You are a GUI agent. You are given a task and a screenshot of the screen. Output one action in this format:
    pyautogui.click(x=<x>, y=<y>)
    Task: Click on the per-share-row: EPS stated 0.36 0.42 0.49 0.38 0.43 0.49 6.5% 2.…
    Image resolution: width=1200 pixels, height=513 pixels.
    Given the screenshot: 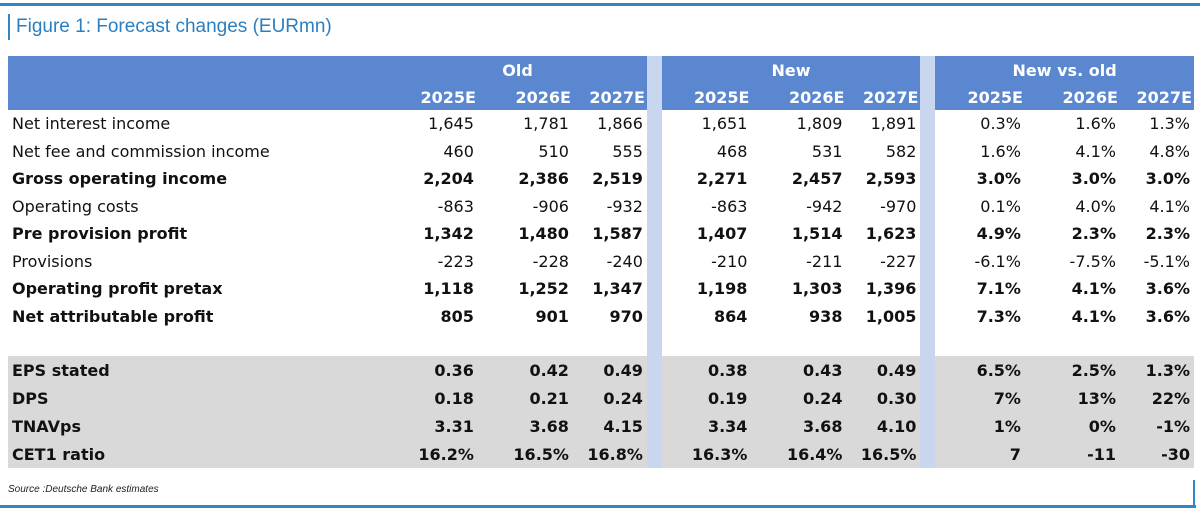 What is the action you would take?
    pyautogui.click(x=601, y=370)
    